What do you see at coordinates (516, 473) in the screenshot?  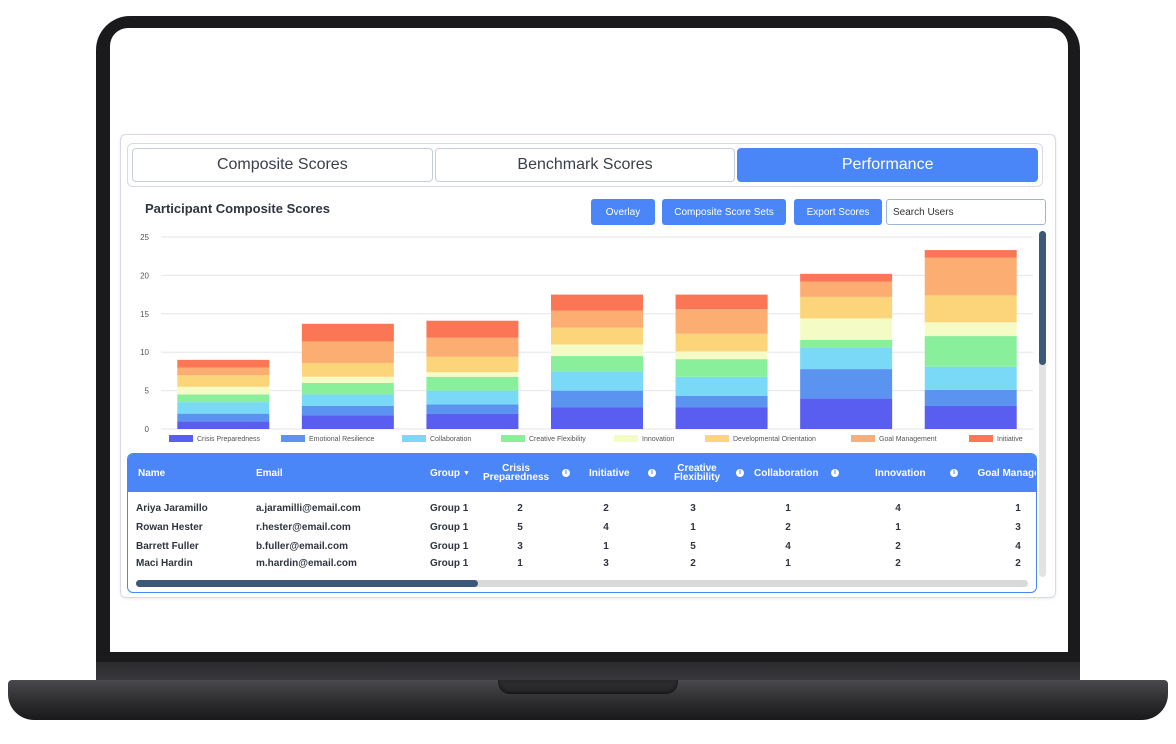 I see `header-crisis: Crisis Preparedness` at bounding box center [516, 473].